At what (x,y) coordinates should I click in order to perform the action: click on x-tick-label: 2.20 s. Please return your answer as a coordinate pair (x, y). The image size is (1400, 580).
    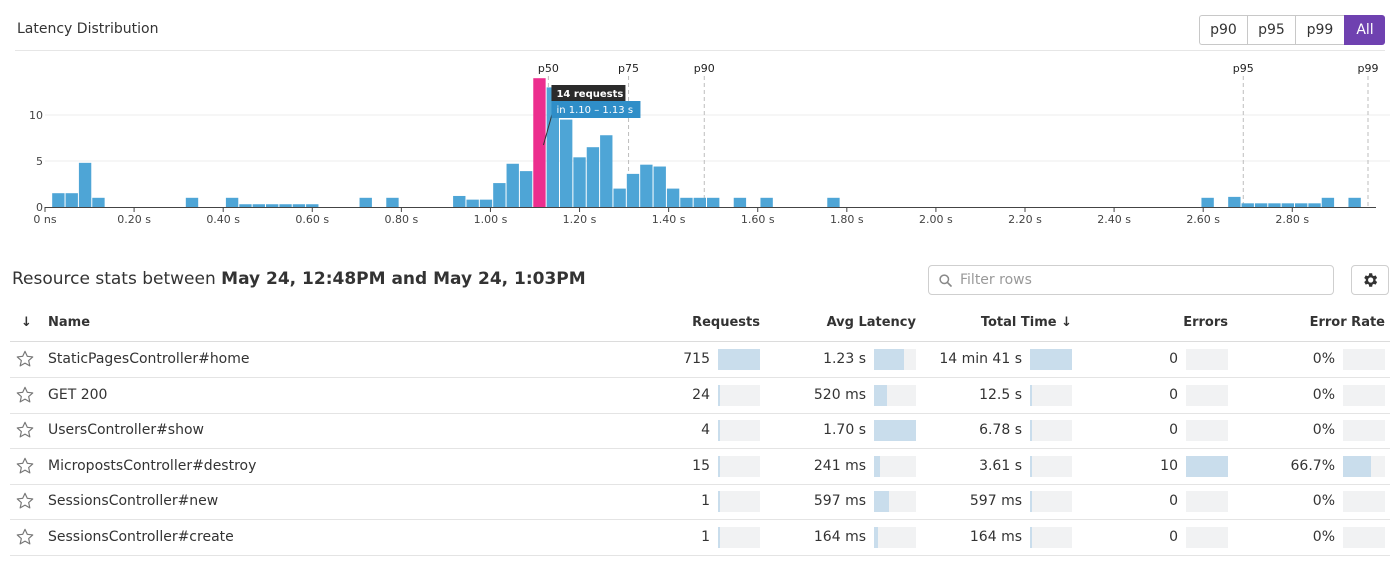
    Looking at the image, I should click on (1025, 219).